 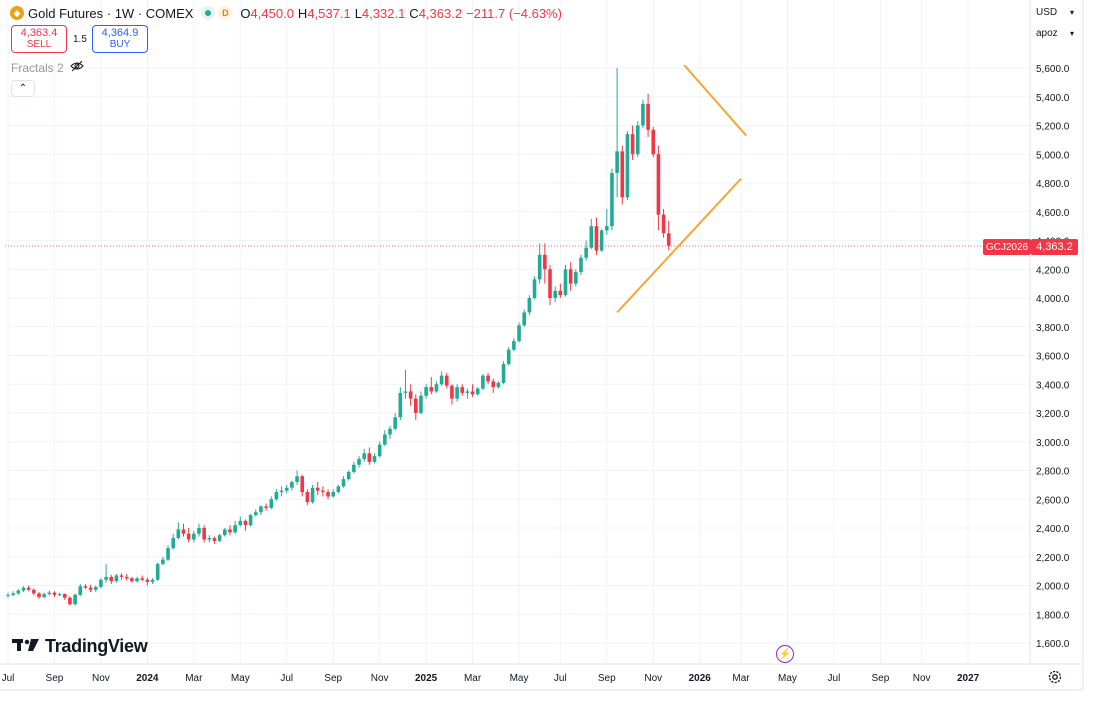 I want to click on price-tick-label: 2,800.0, so click(x=1053, y=472).